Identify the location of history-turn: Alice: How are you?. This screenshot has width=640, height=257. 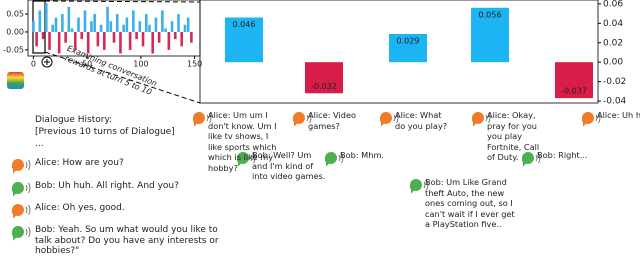
(79, 163).